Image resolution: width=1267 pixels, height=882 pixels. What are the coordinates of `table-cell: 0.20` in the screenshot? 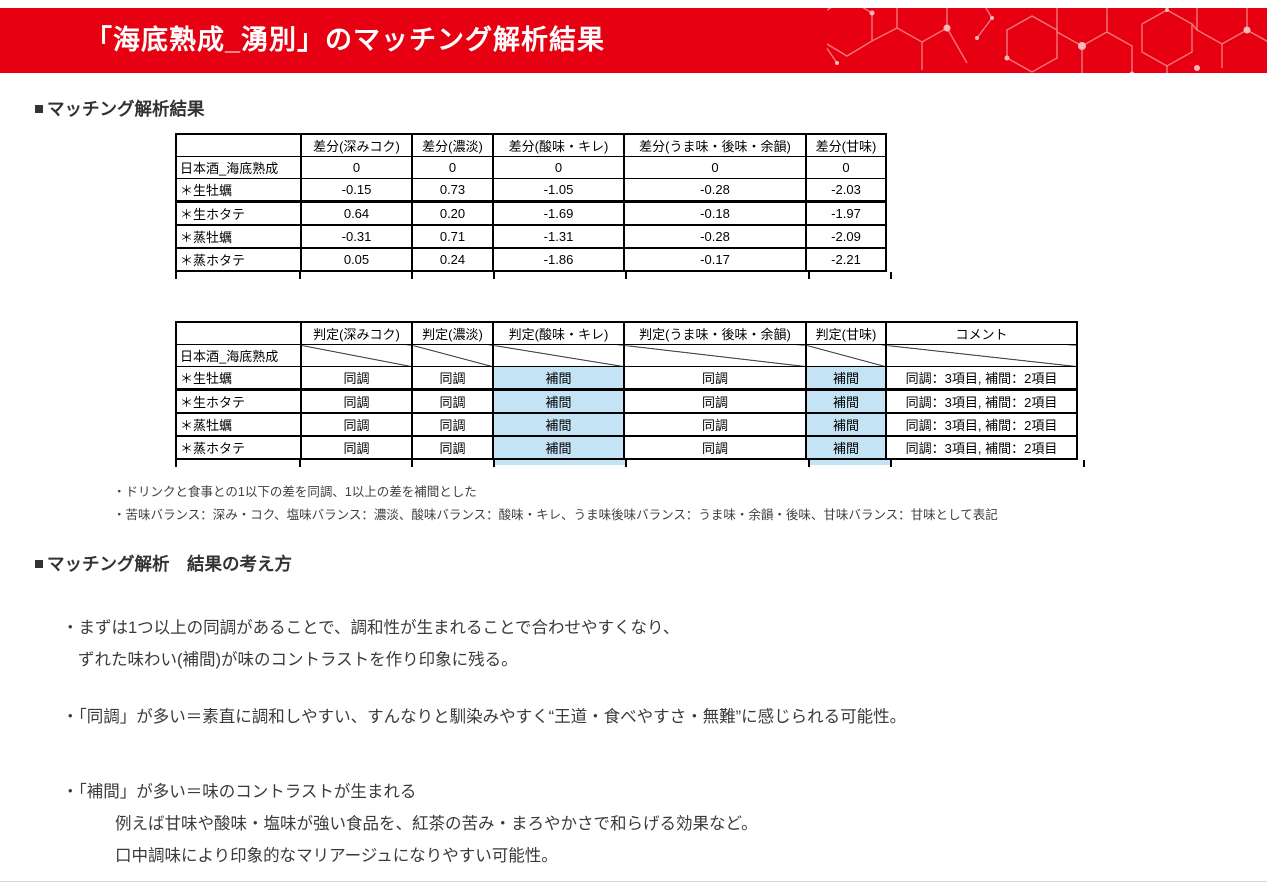 It's located at (452, 213).